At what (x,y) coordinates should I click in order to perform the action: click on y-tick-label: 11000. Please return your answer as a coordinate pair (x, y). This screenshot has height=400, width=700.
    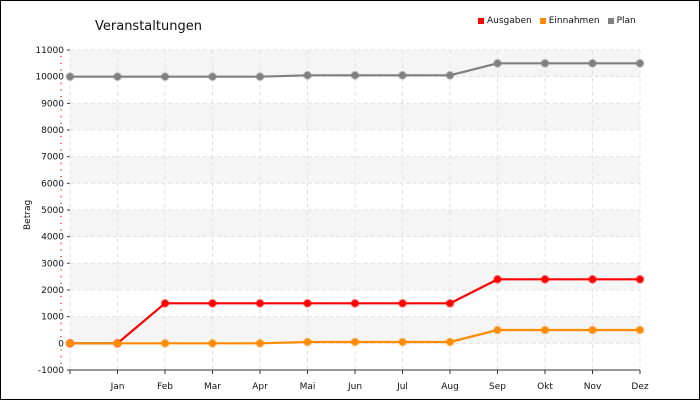
    Looking at the image, I should click on (49, 51).